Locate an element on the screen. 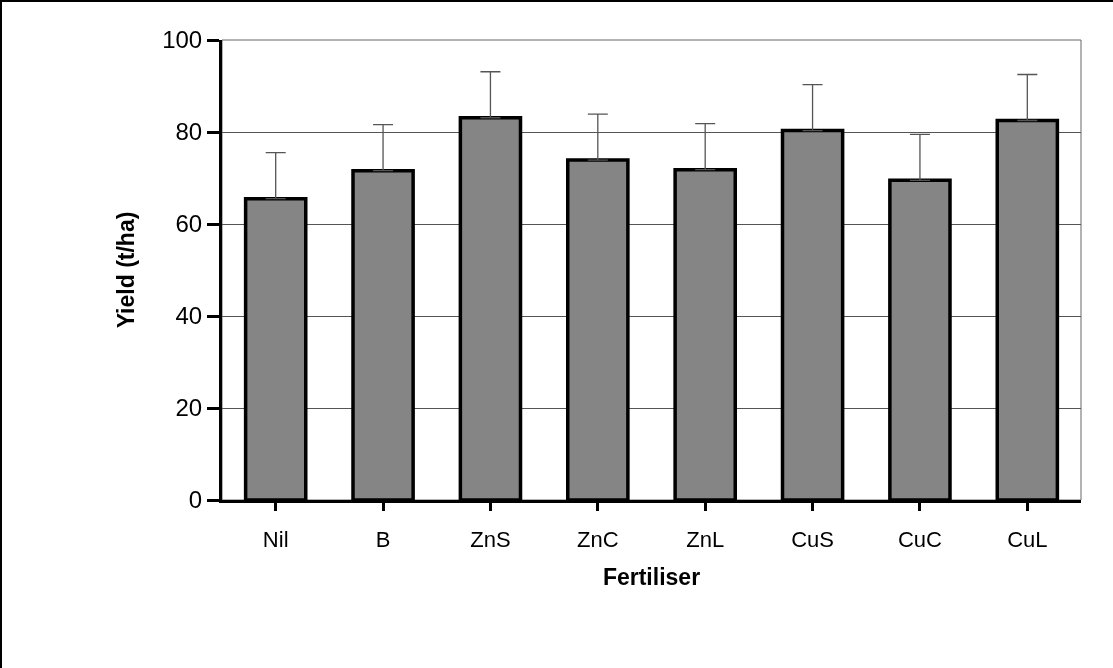 This screenshot has width=1113, height=668. y-tick-label: 60 is located at coordinates (189, 224).